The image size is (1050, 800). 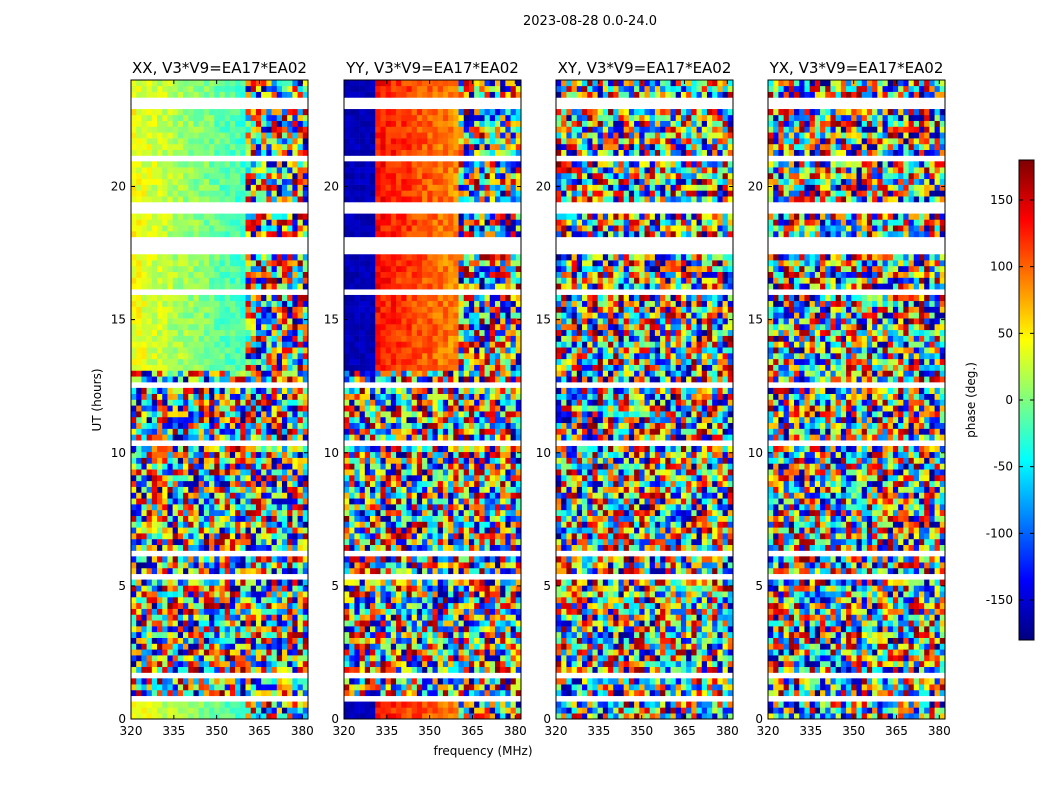 What do you see at coordinates (1001, 200) in the screenshot?
I see `colorbar-tick-label: 150` at bounding box center [1001, 200].